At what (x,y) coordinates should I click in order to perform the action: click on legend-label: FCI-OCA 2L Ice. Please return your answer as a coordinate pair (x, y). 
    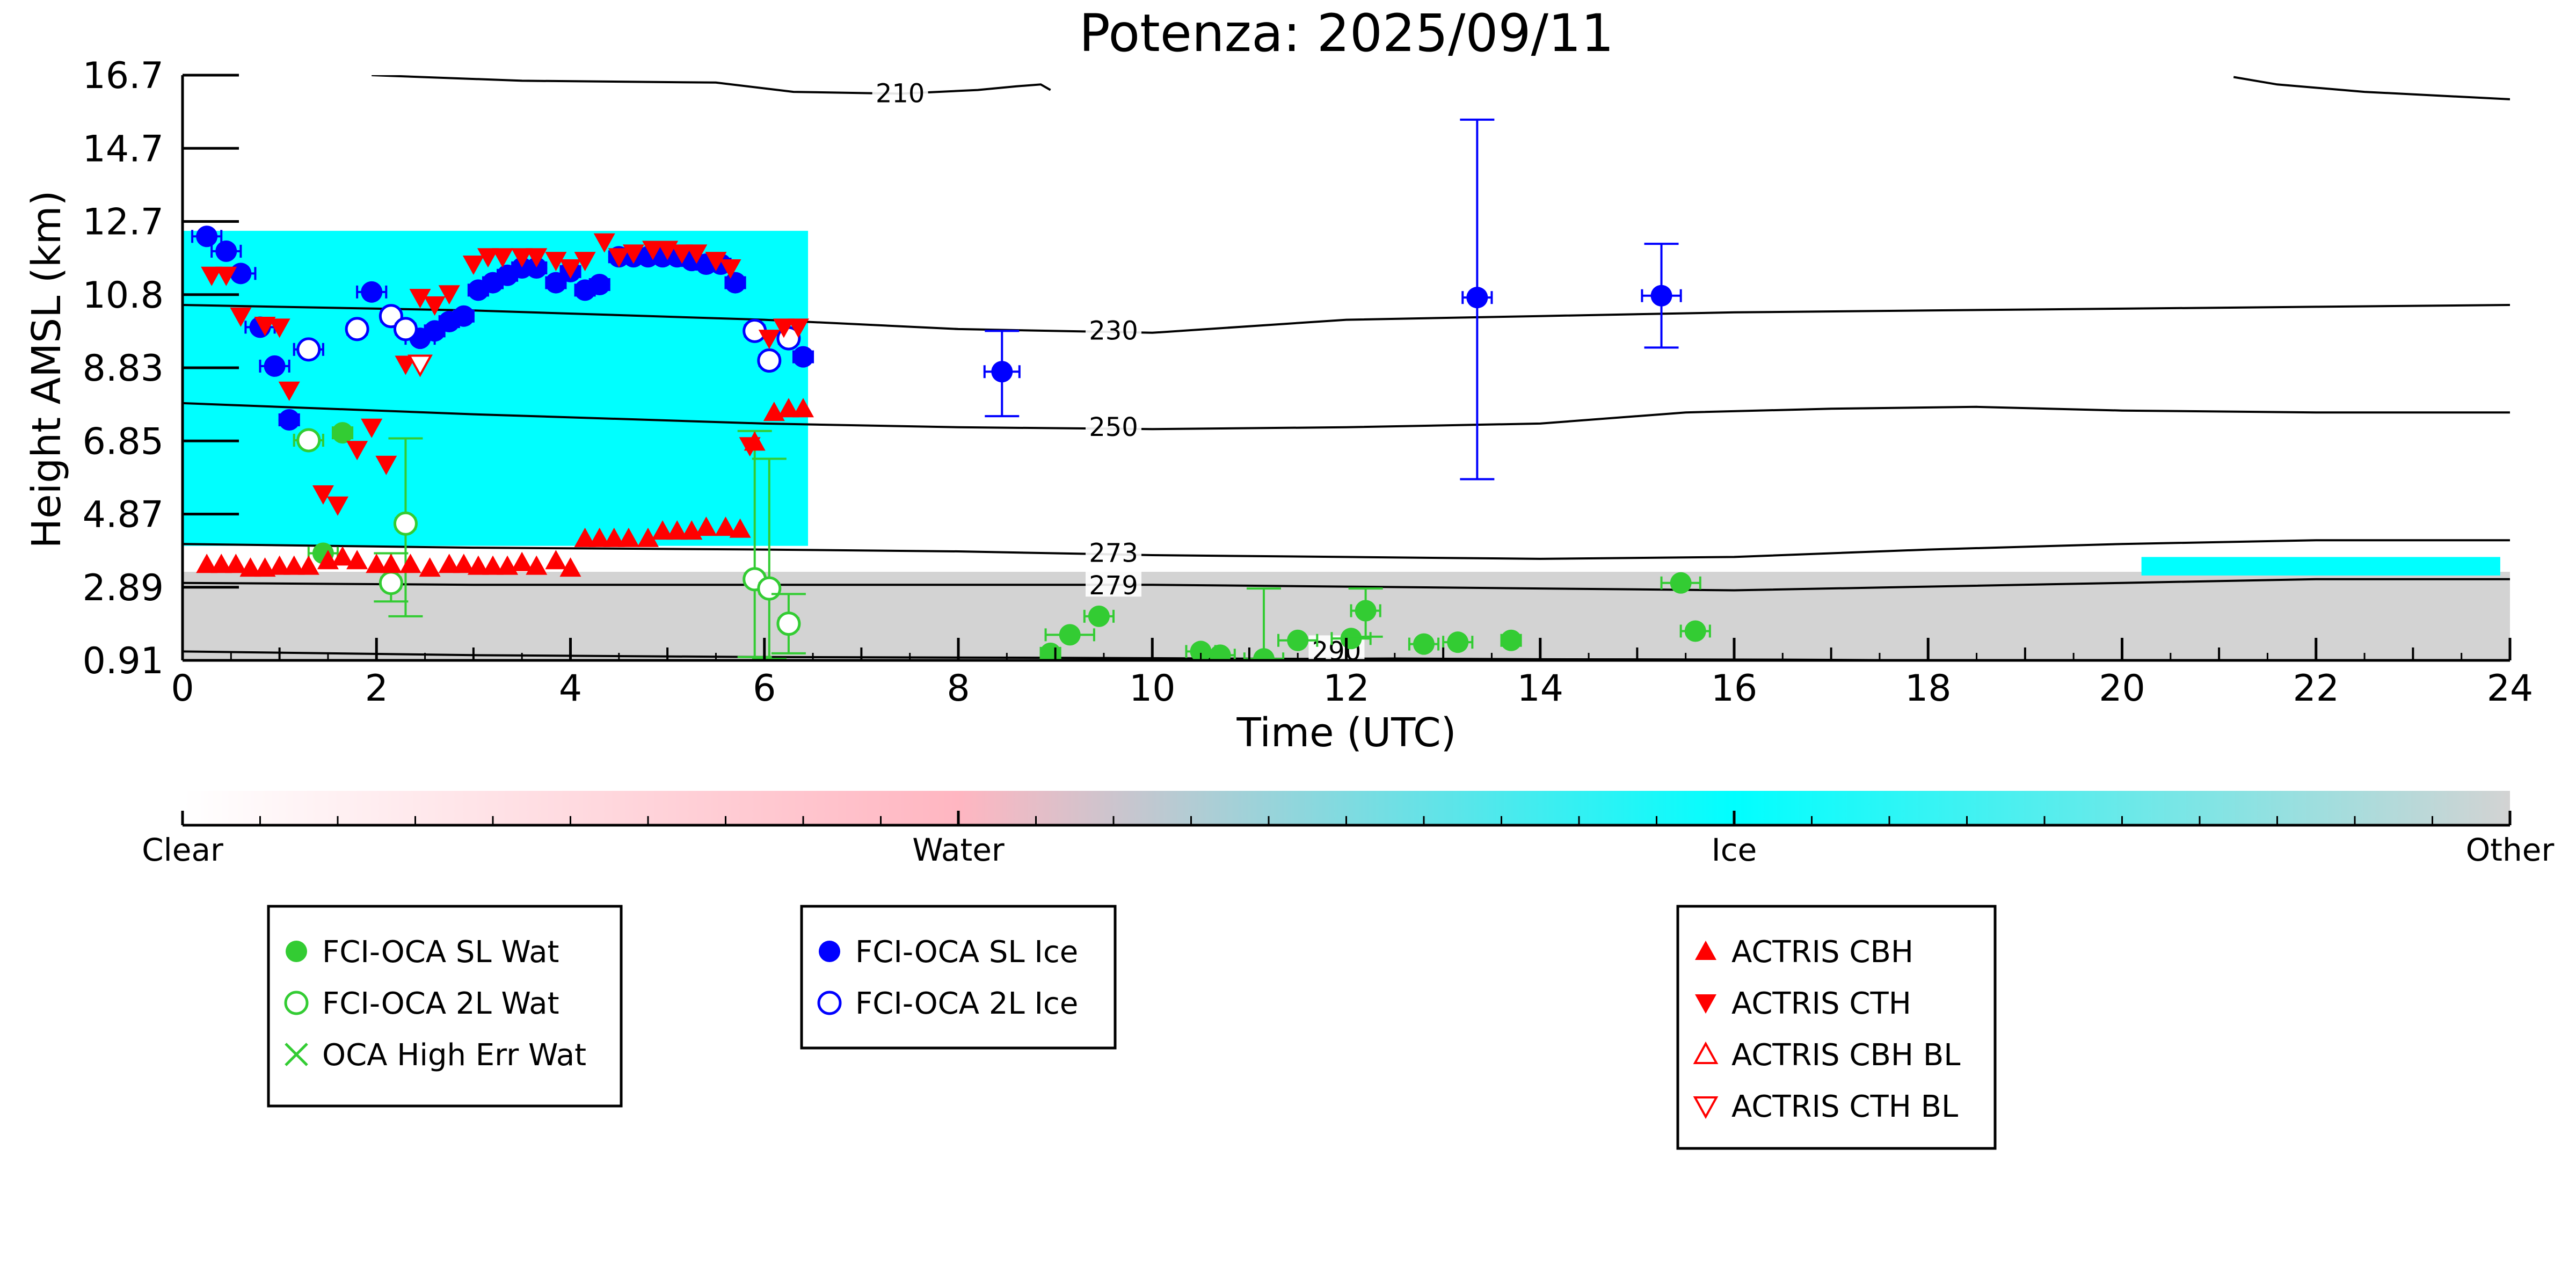
    Looking at the image, I should click on (966, 1003).